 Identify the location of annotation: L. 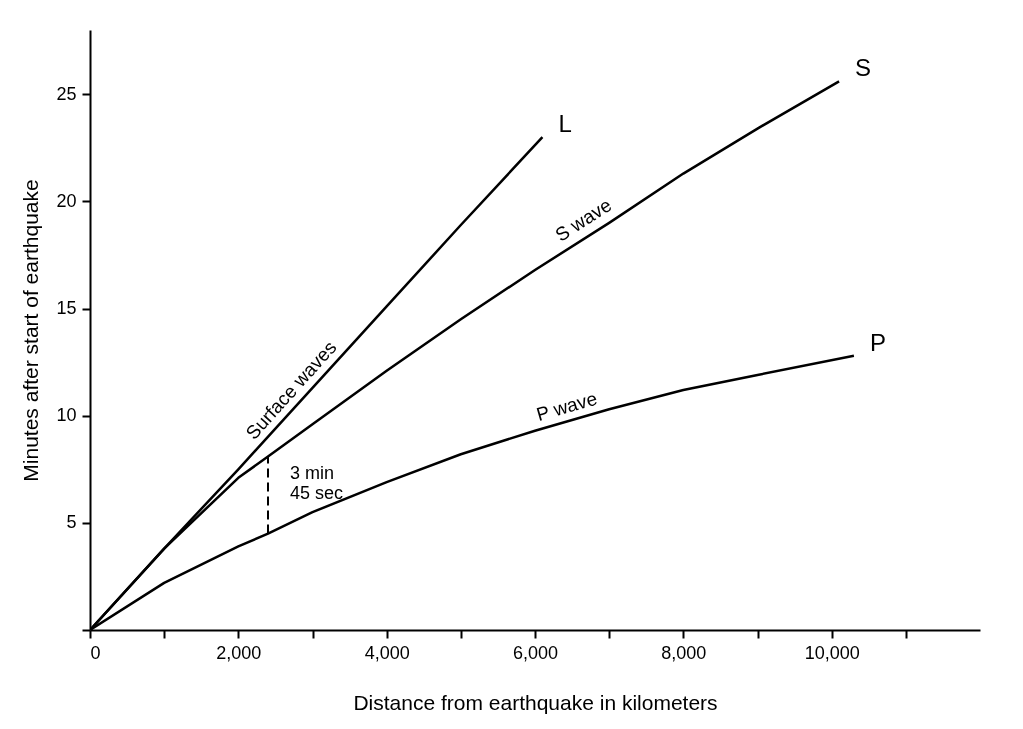
(565, 124).